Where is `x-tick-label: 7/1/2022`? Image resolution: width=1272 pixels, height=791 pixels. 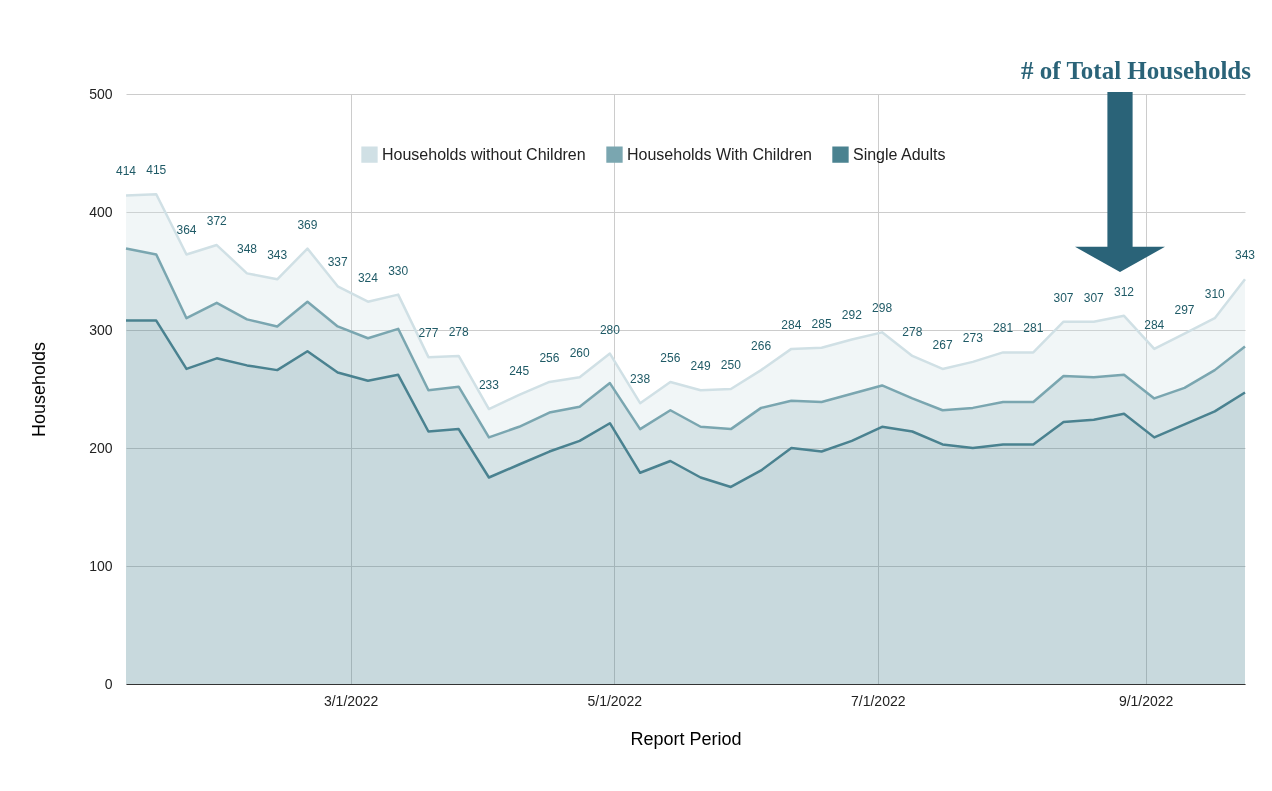
x-tick-label: 7/1/2022 is located at coordinates (878, 700).